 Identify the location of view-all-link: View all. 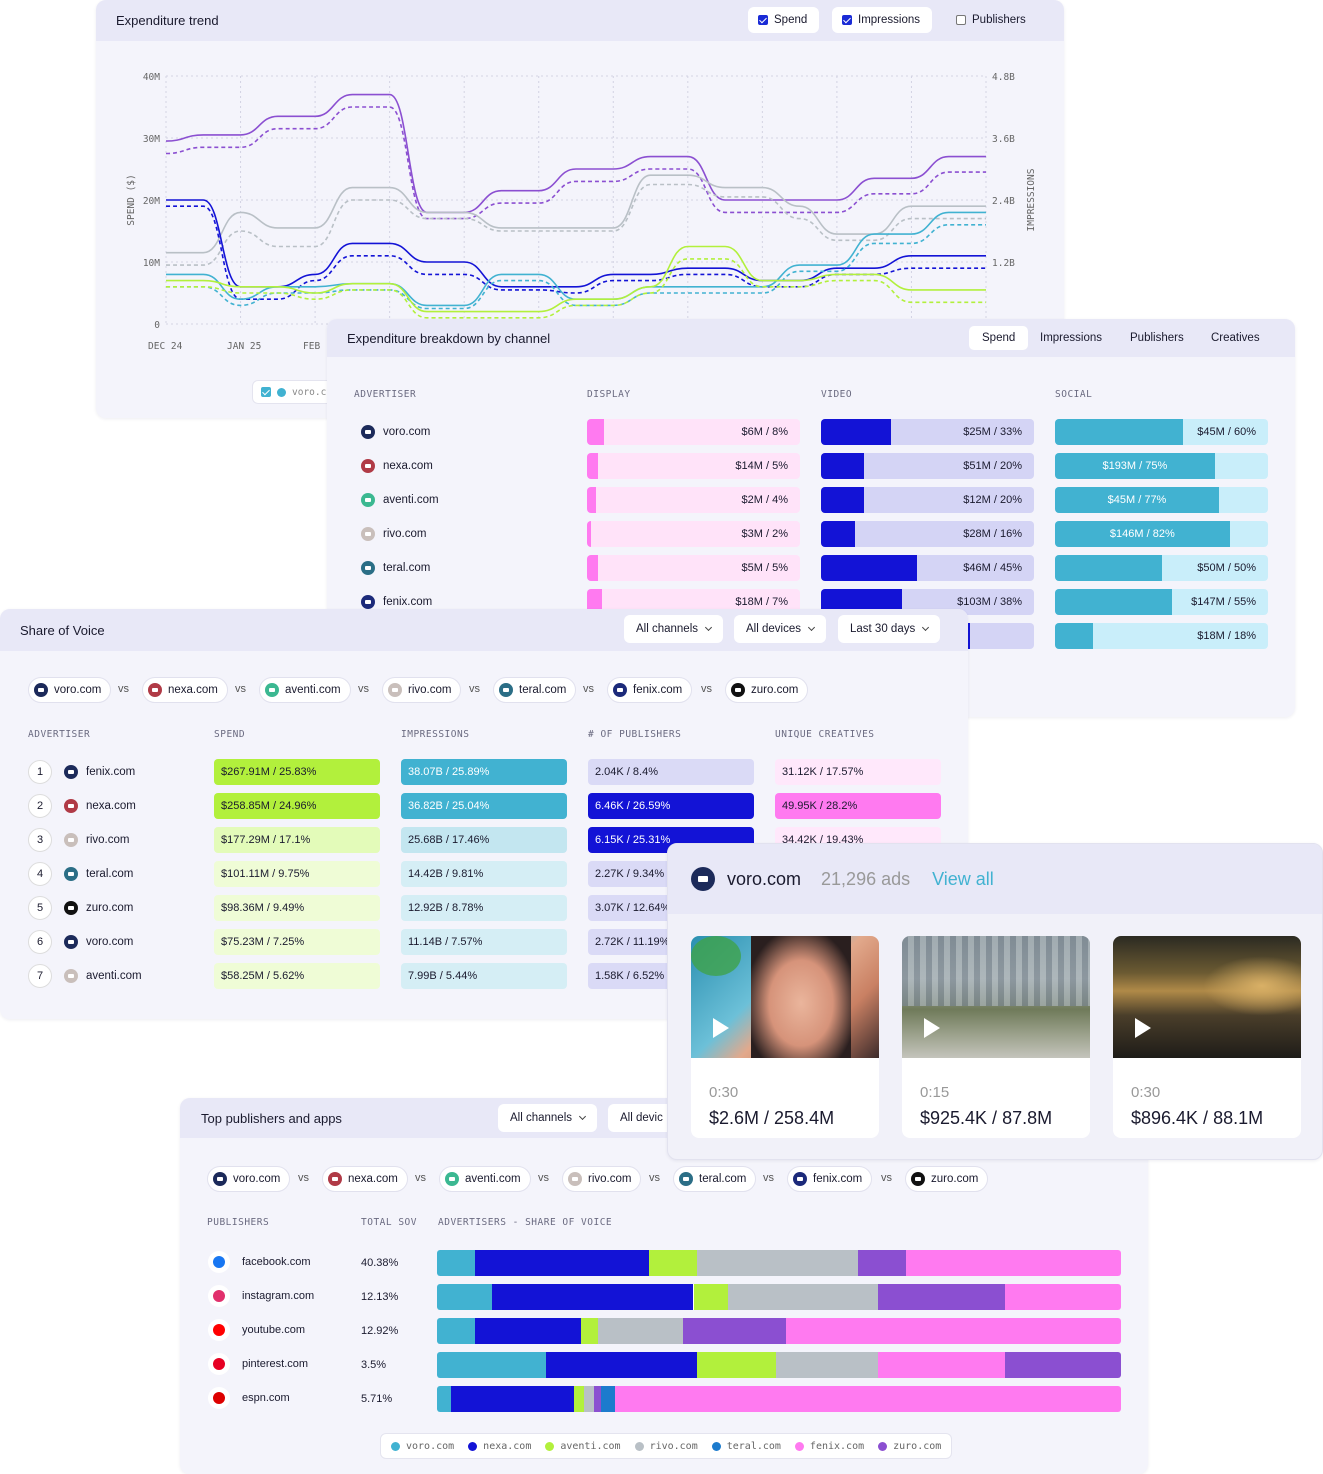
(963, 878).